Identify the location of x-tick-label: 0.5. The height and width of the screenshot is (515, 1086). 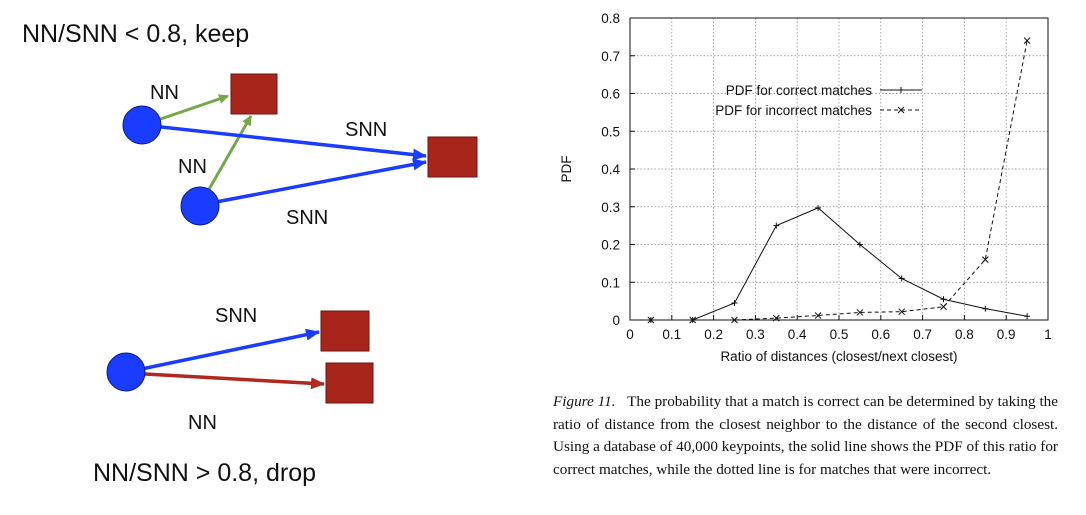
(839, 334).